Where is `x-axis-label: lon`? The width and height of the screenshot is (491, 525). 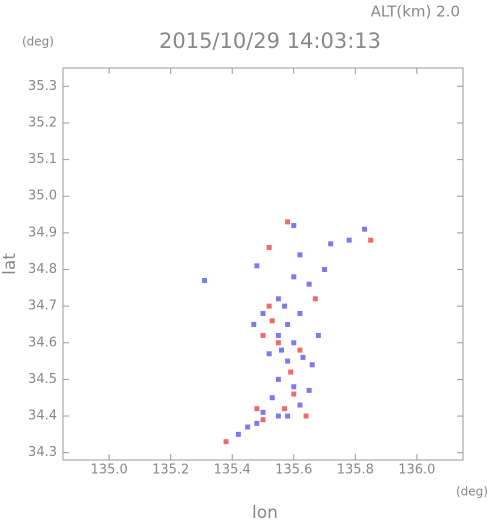
x-axis-label: lon is located at coordinates (265, 512).